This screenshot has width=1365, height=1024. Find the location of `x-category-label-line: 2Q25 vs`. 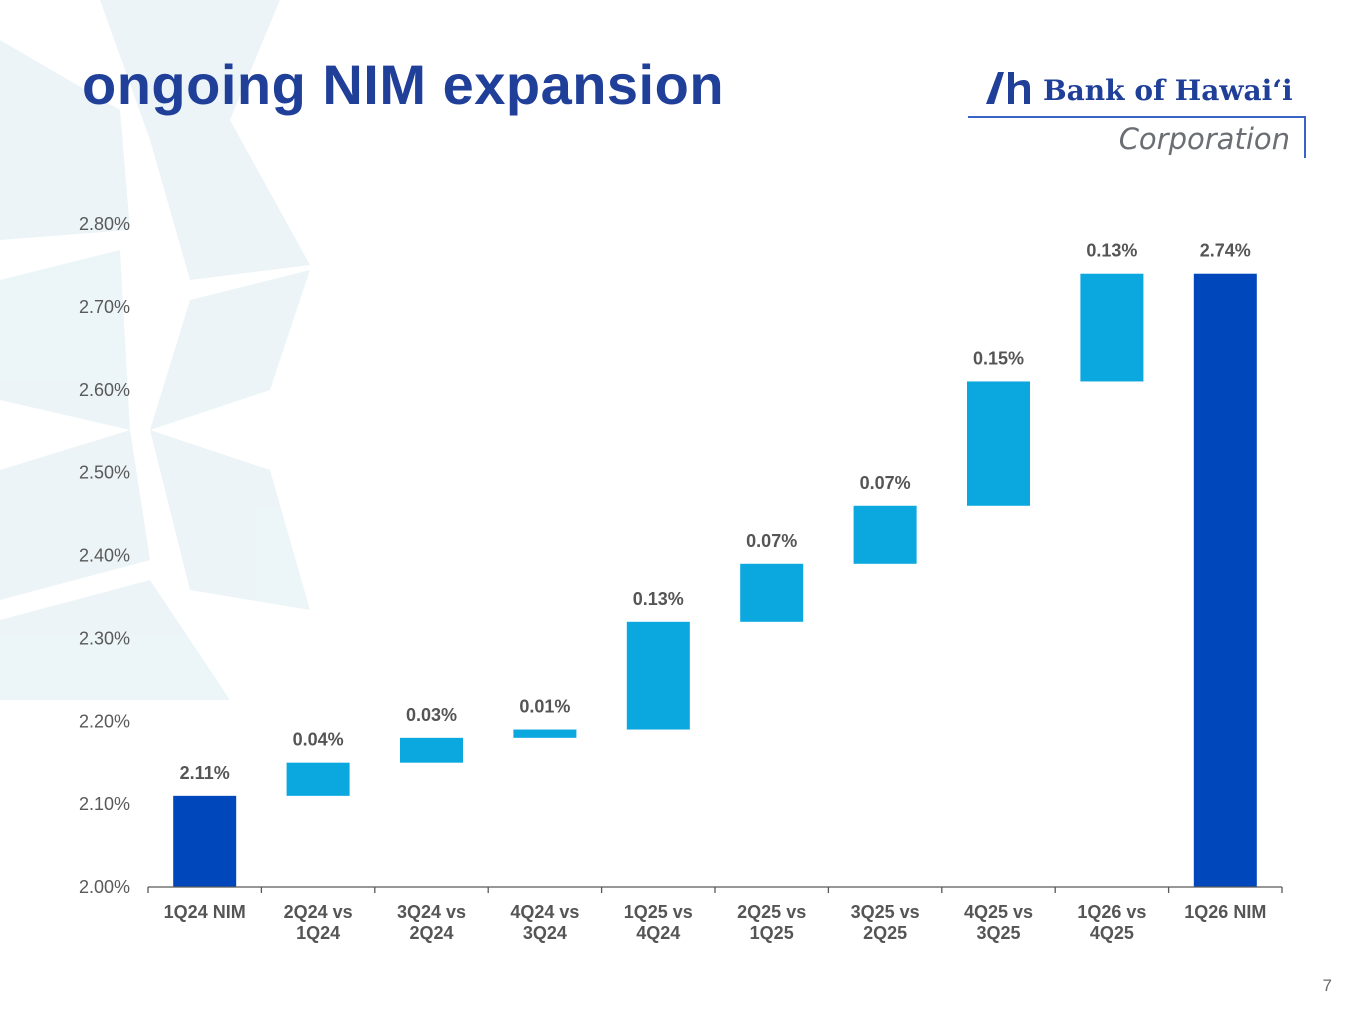

x-category-label-line: 2Q25 vs is located at coordinates (771, 912).